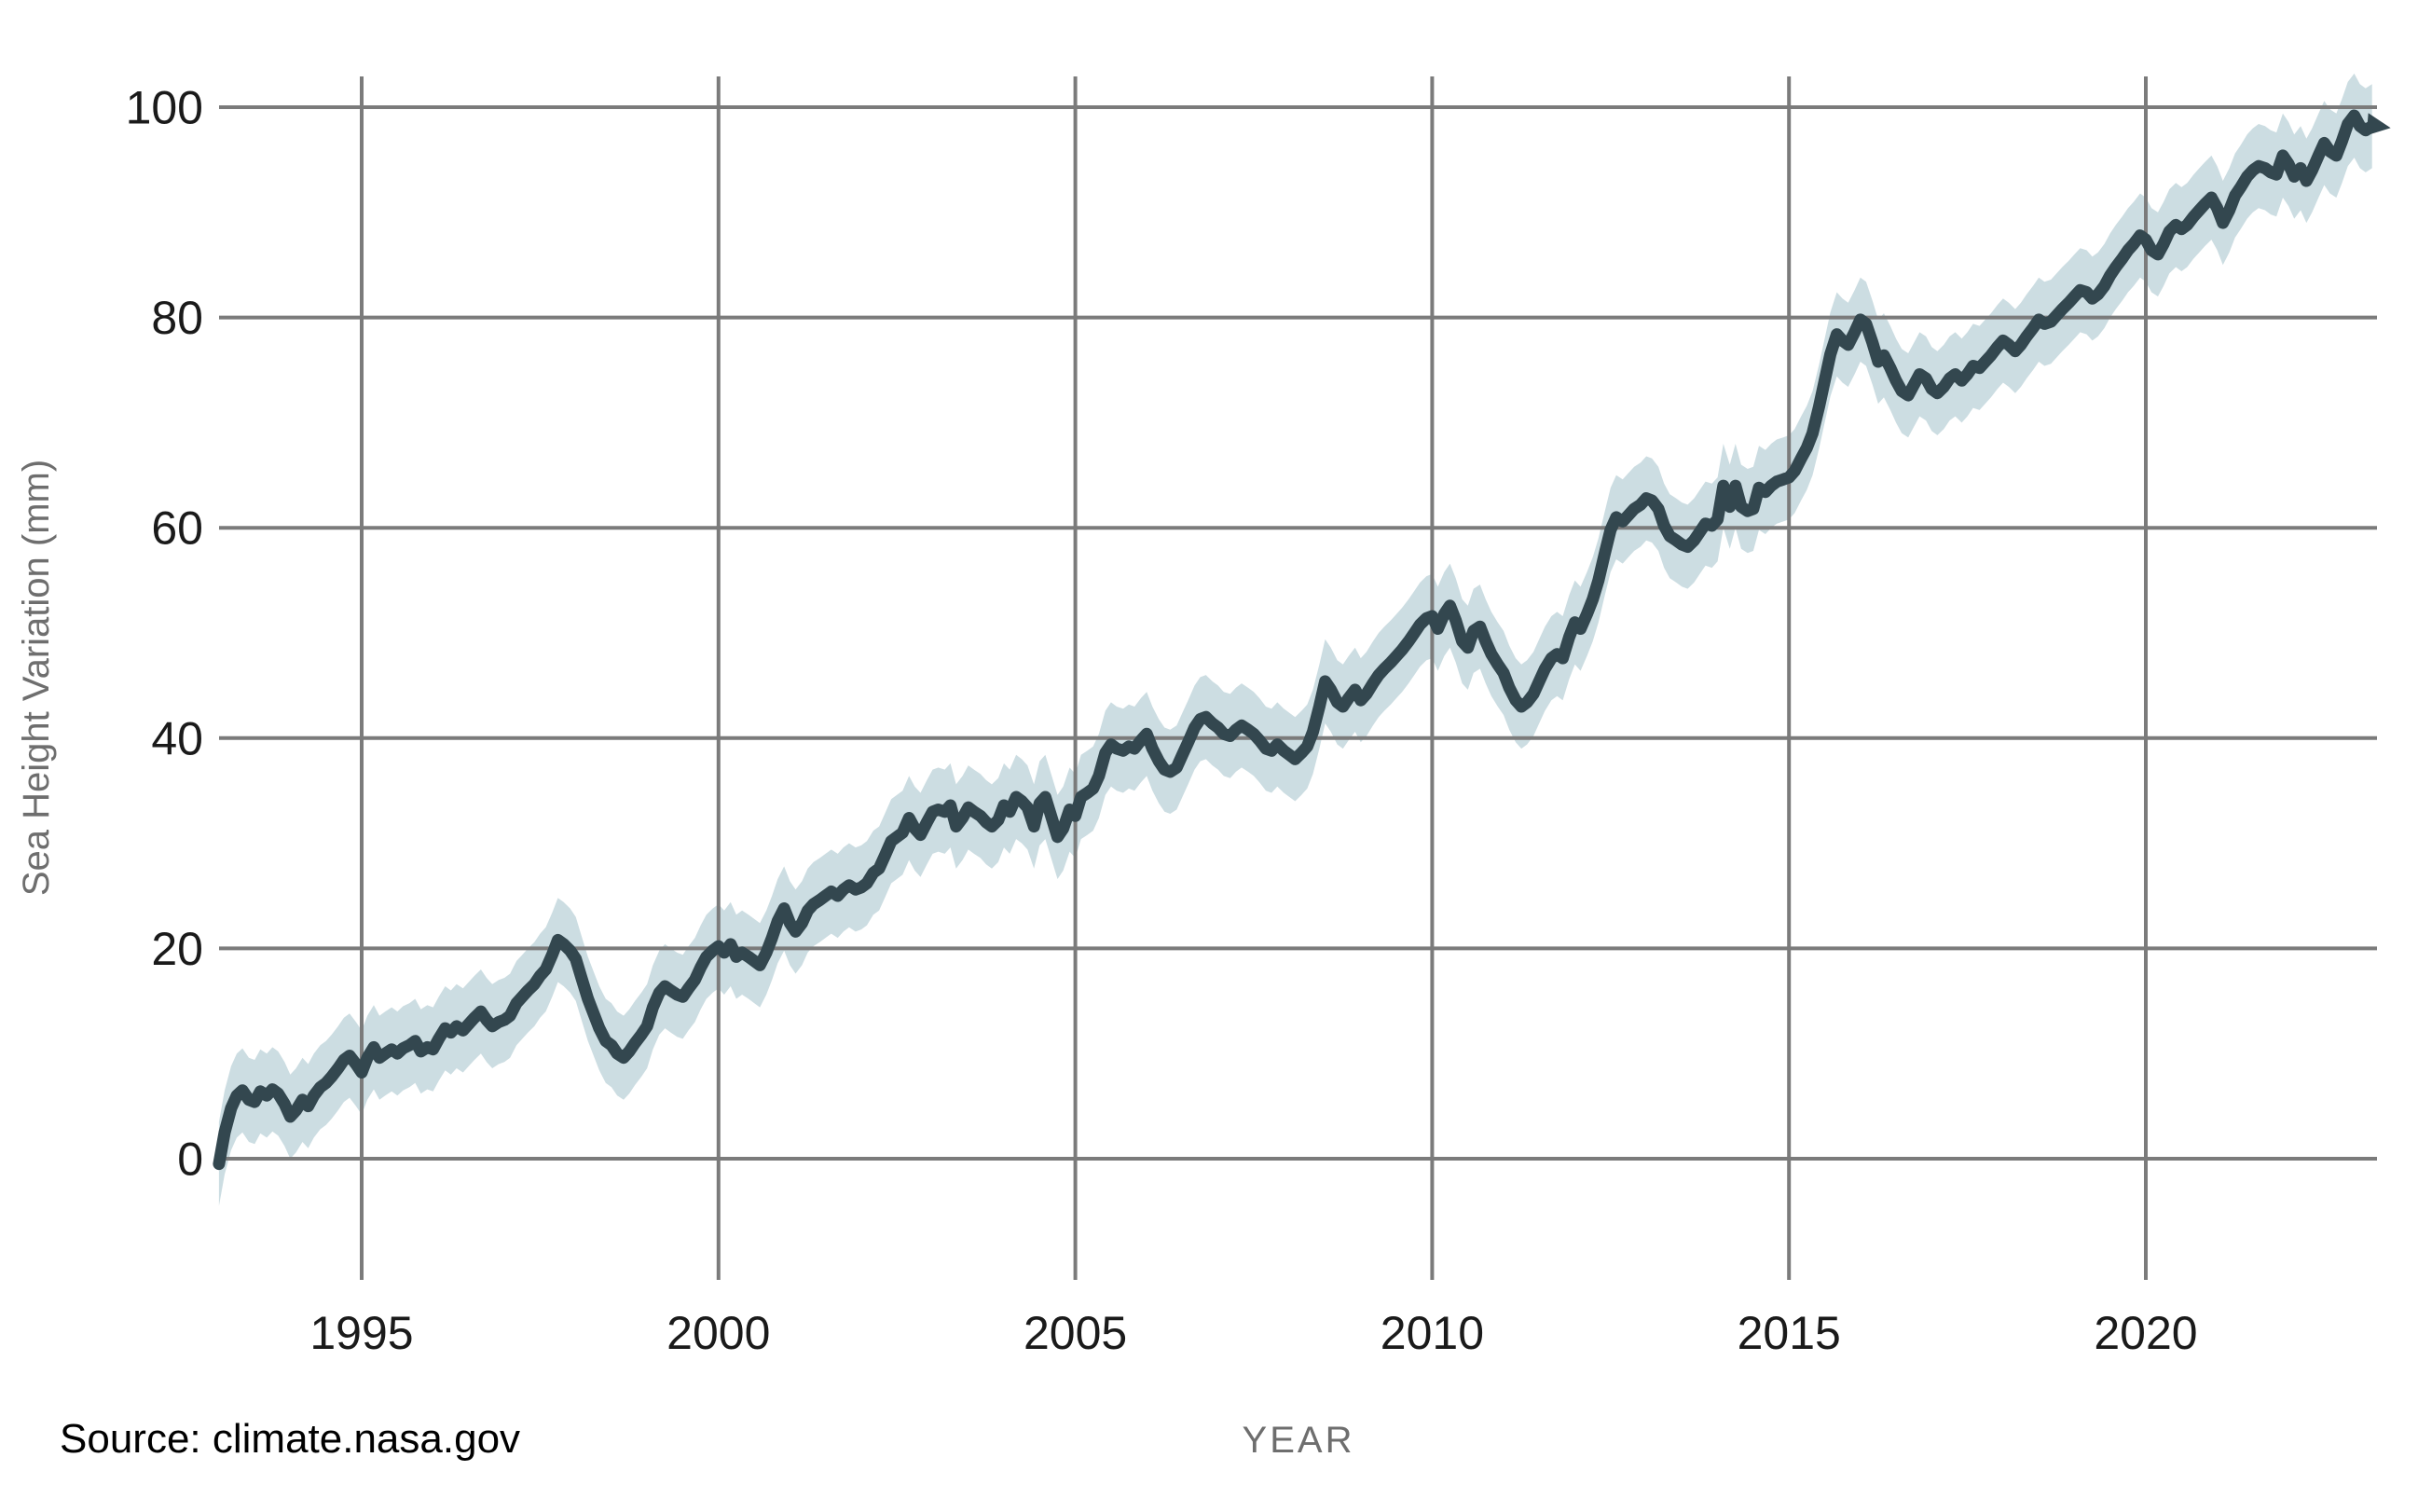 The height and width of the screenshot is (1512, 2418). I want to click on y-tick-label: 80, so click(177, 318).